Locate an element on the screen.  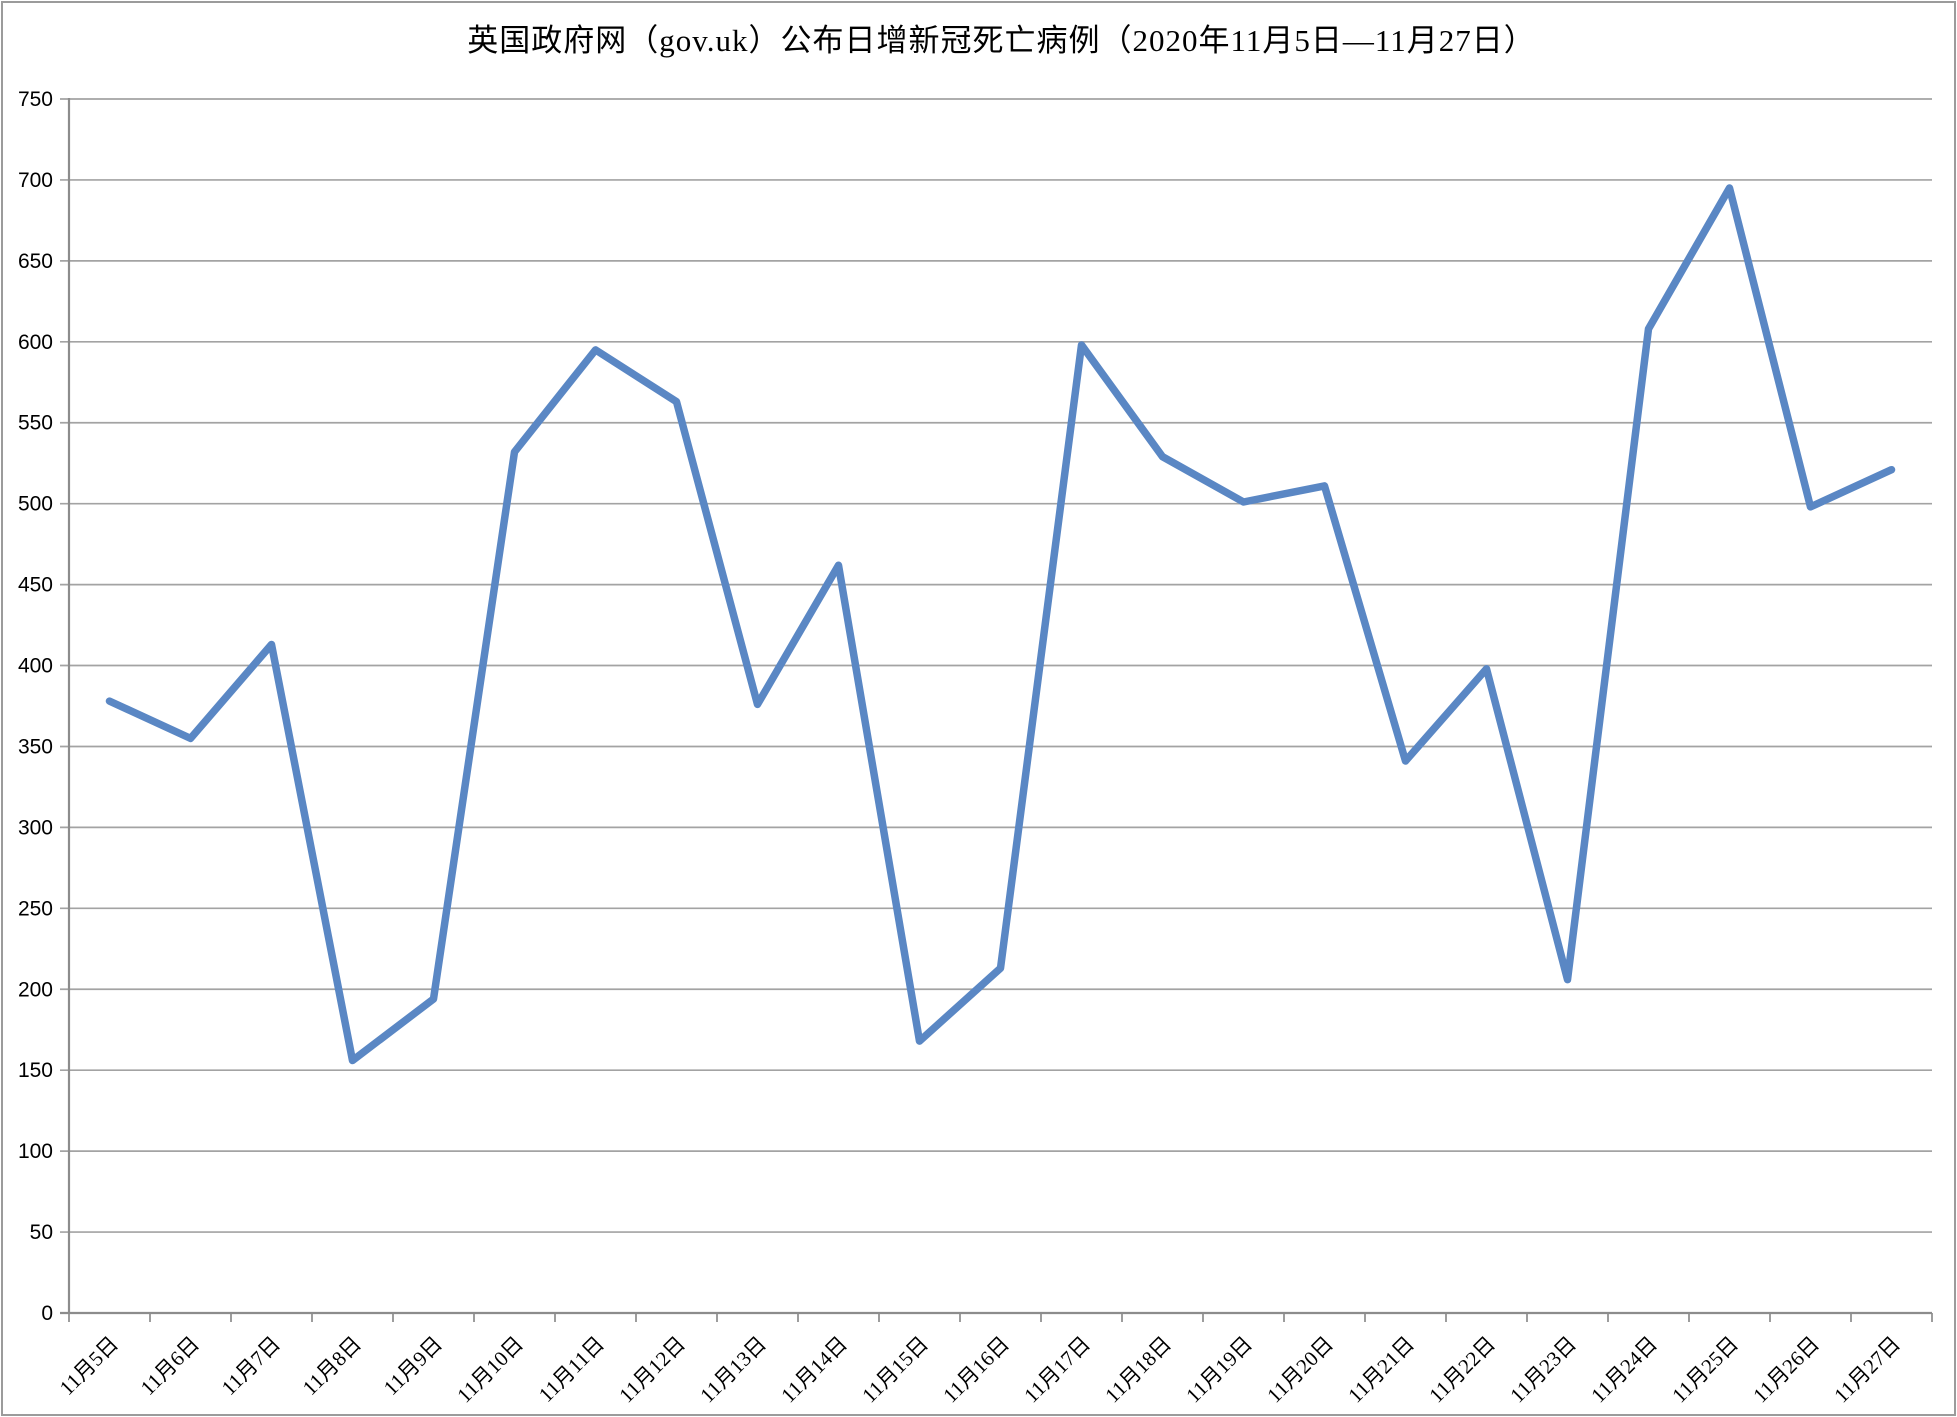
x-axis-label: 11月11日 is located at coordinates (571, 1369).